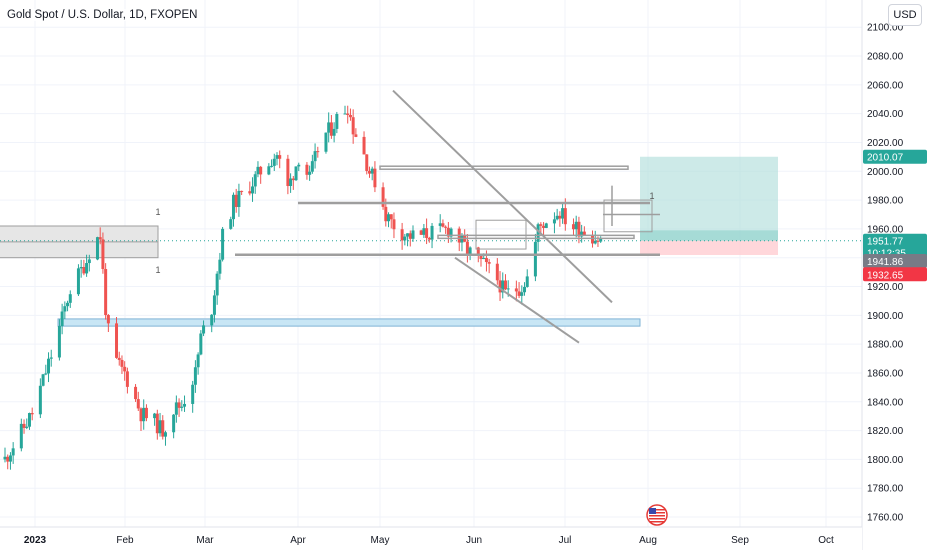  Describe the element at coordinates (885, 143) in the screenshot. I see `price-tick-label: 2020.00` at that location.